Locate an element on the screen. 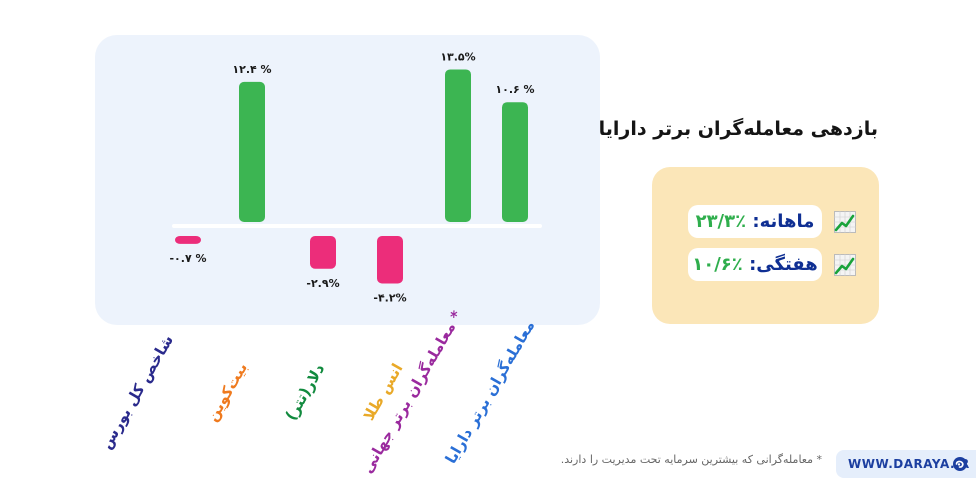 The image size is (980, 479). brand-url: WWW.DARAYA.IR is located at coordinates (909, 464).